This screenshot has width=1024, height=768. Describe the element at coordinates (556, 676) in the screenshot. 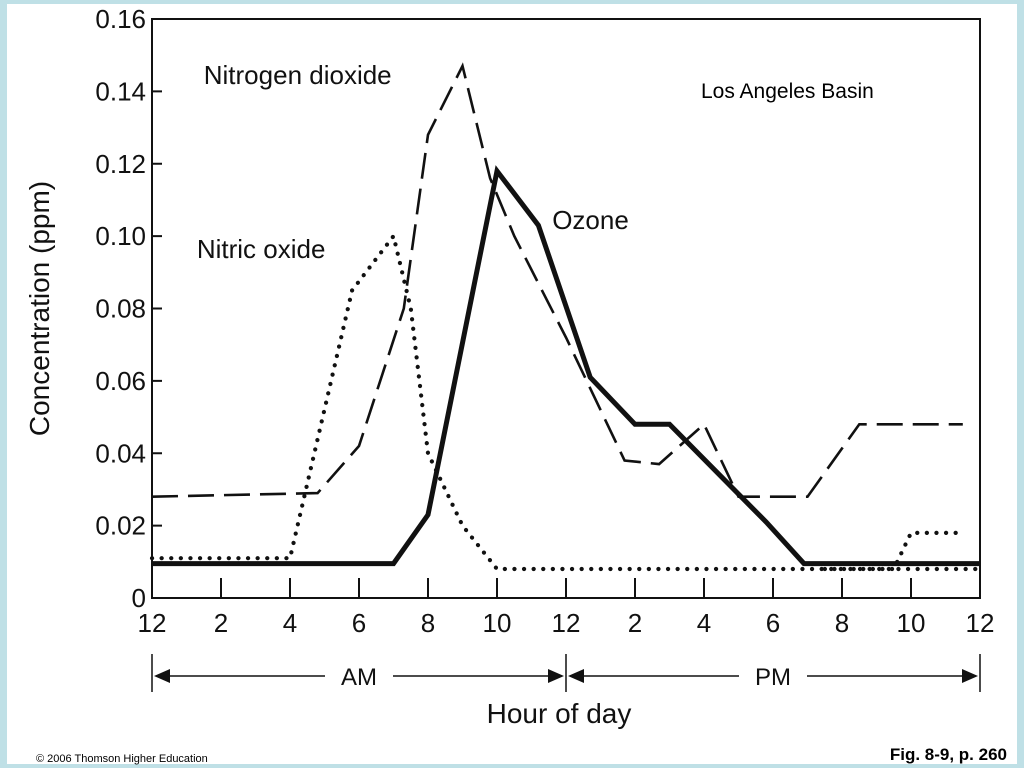

I see `am-arrowhead-right` at that location.